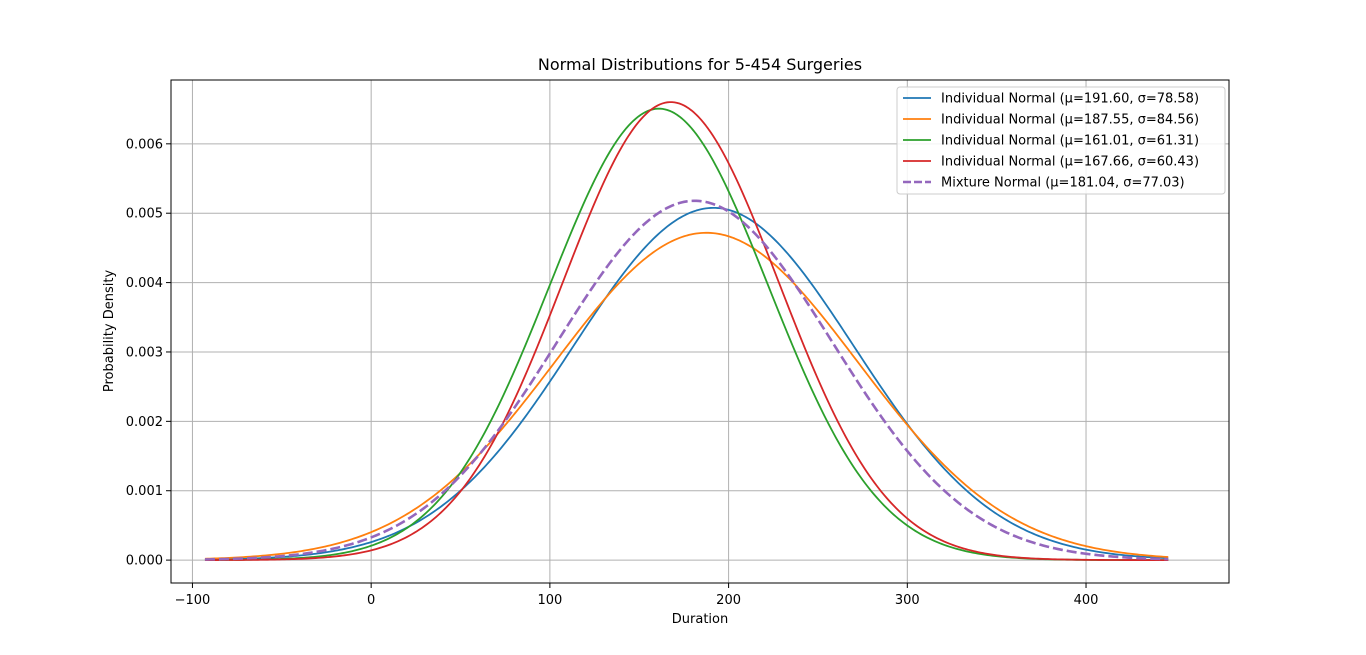 The height and width of the screenshot is (655, 1366). What do you see at coordinates (144, 283) in the screenshot?
I see `y-tick-label: 0.004` at bounding box center [144, 283].